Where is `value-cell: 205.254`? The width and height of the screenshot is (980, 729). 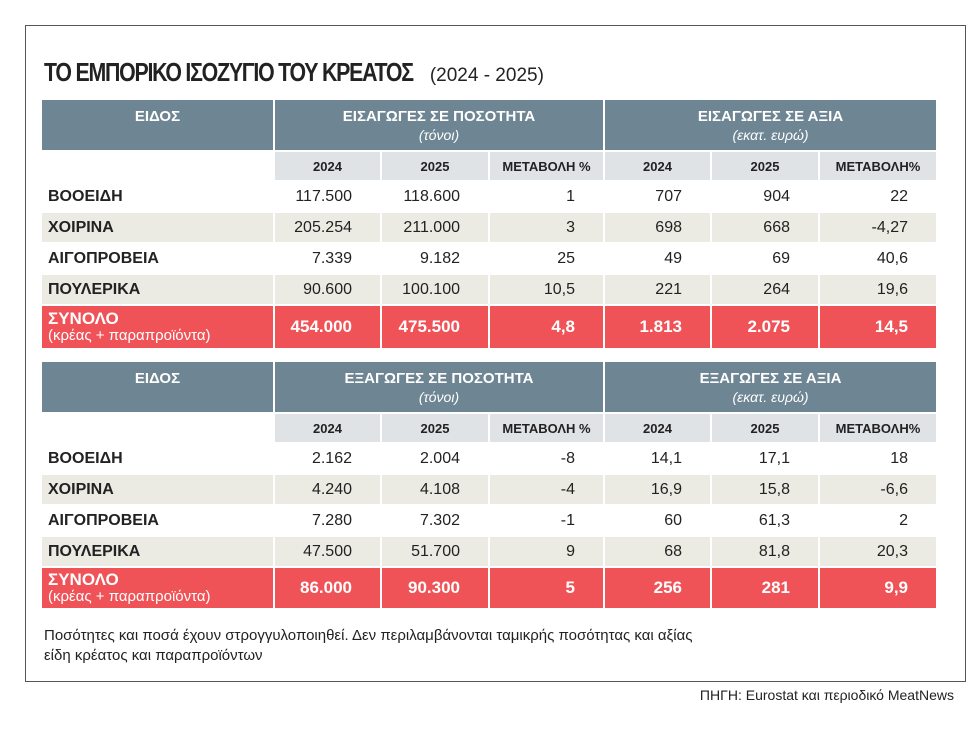
value-cell: 205.254 is located at coordinates (328, 228).